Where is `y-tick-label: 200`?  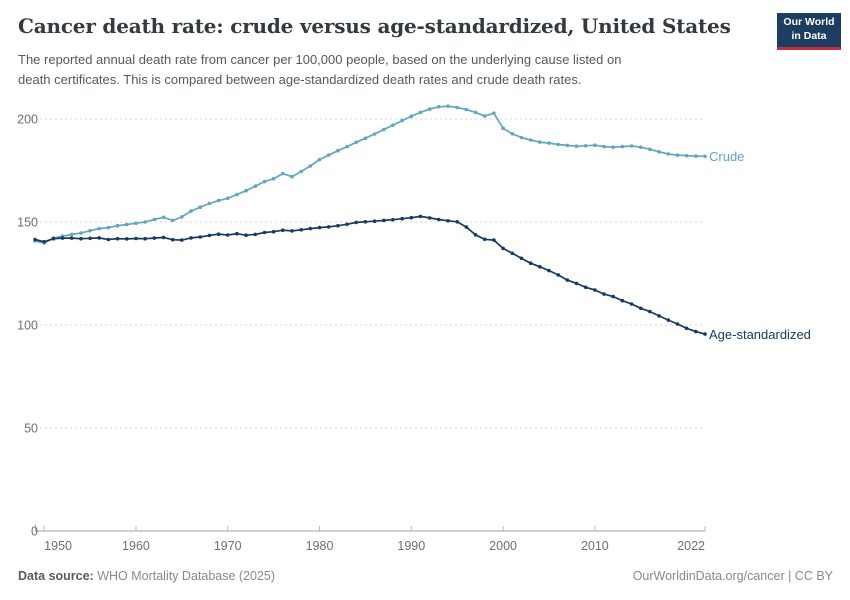 y-tick-label: 200 is located at coordinates (27, 120).